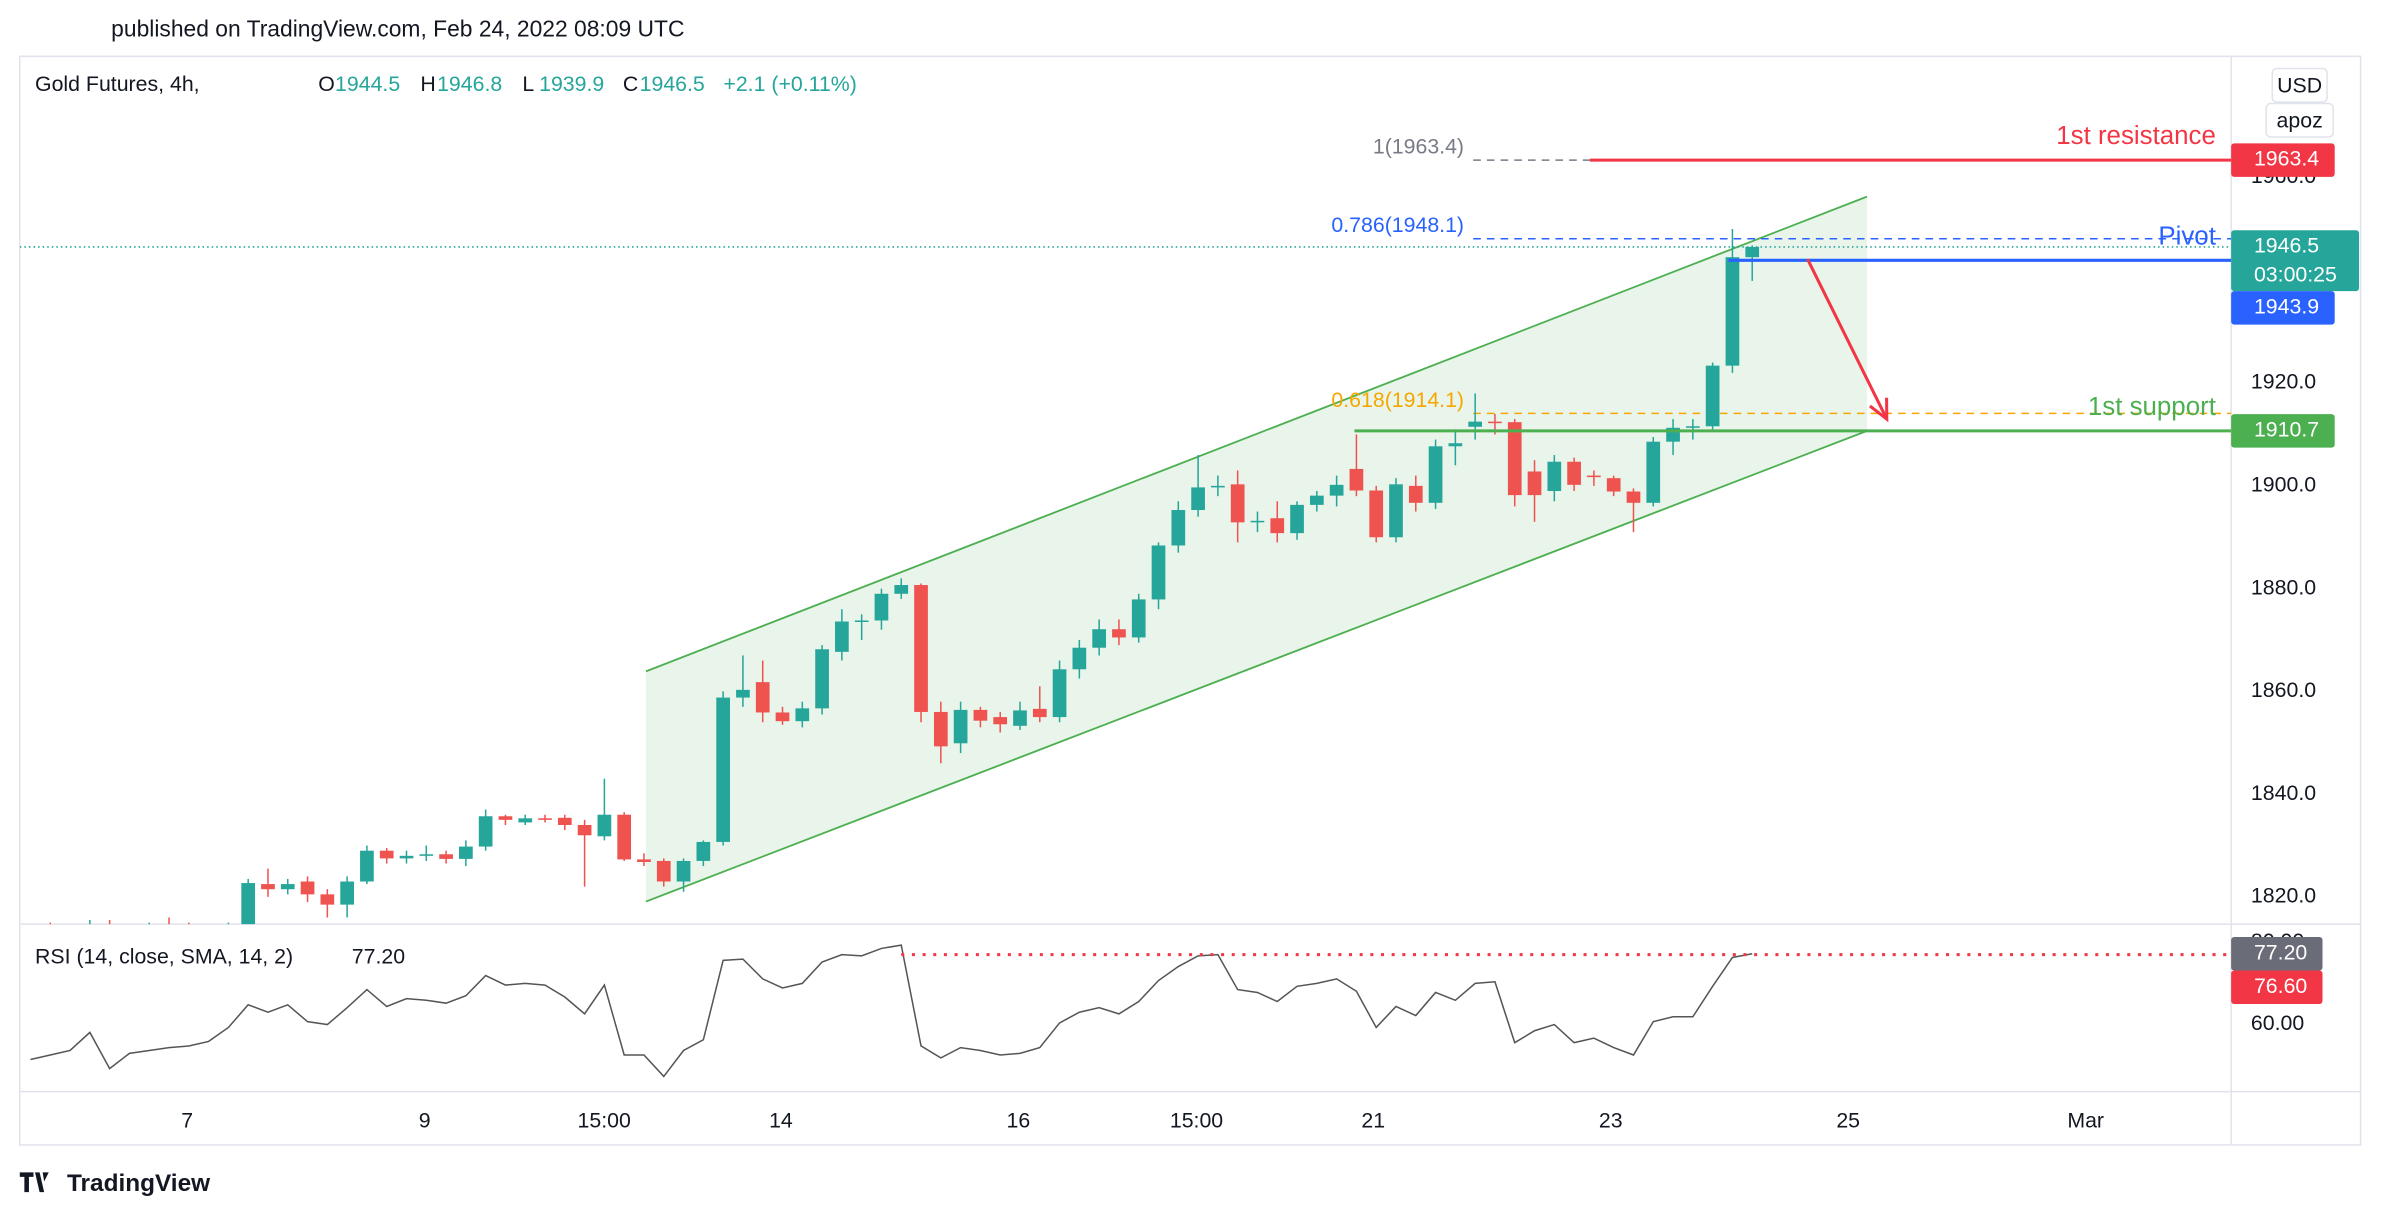 Image resolution: width=2388 pixels, height=1218 pixels. I want to click on fib-label: 0.618(1914.1), so click(1397, 400).